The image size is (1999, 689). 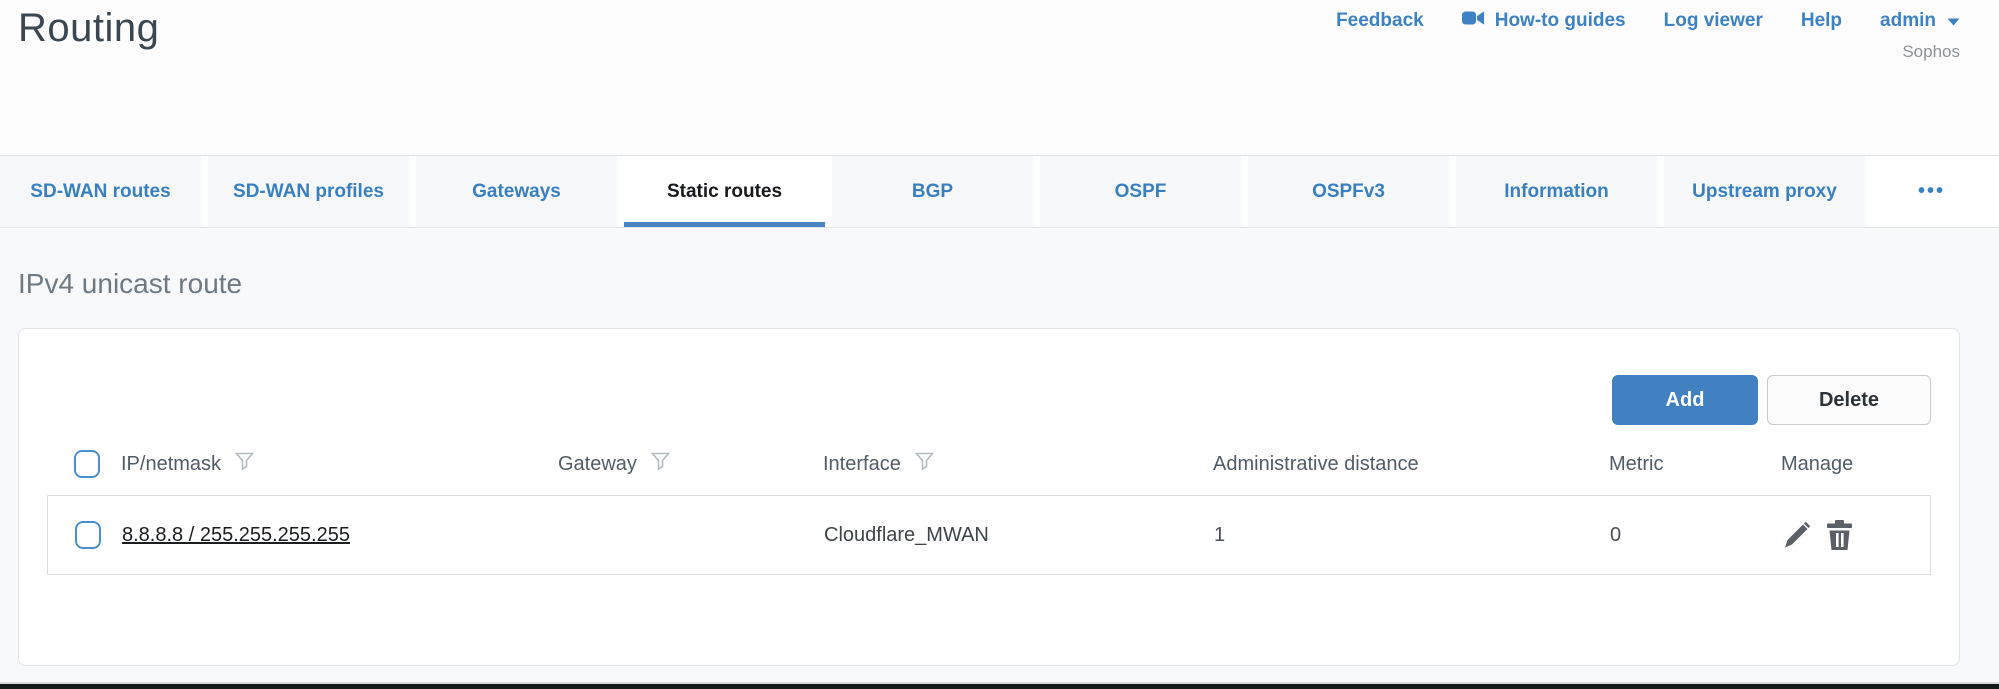 What do you see at coordinates (1616, 534) in the screenshot?
I see `metric-cell: 0` at bounding box center [1616, 534].